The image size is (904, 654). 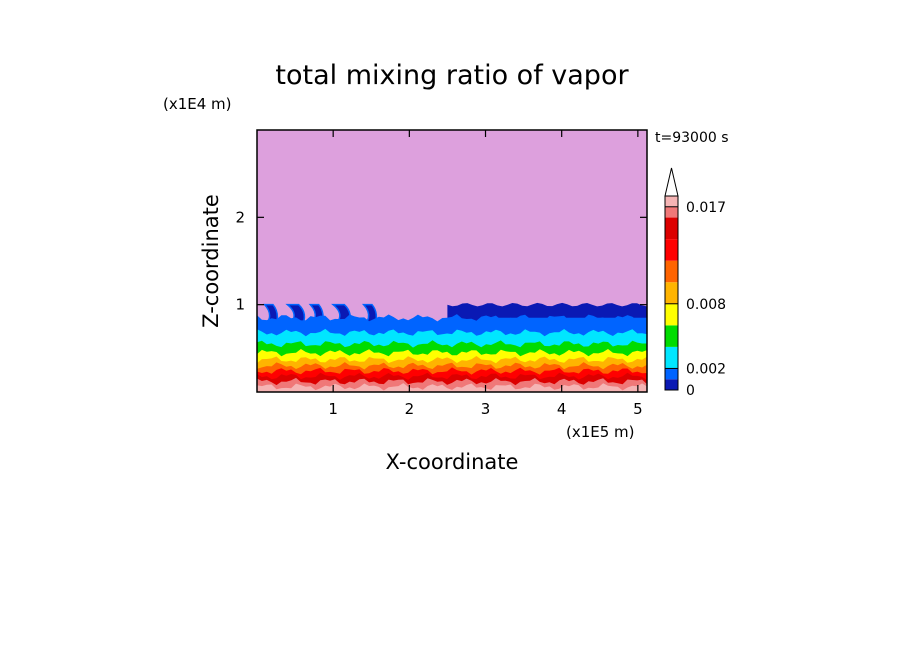 I want to click on chart-title: total mixing ratio of vapor, so click(x=452, y=75).